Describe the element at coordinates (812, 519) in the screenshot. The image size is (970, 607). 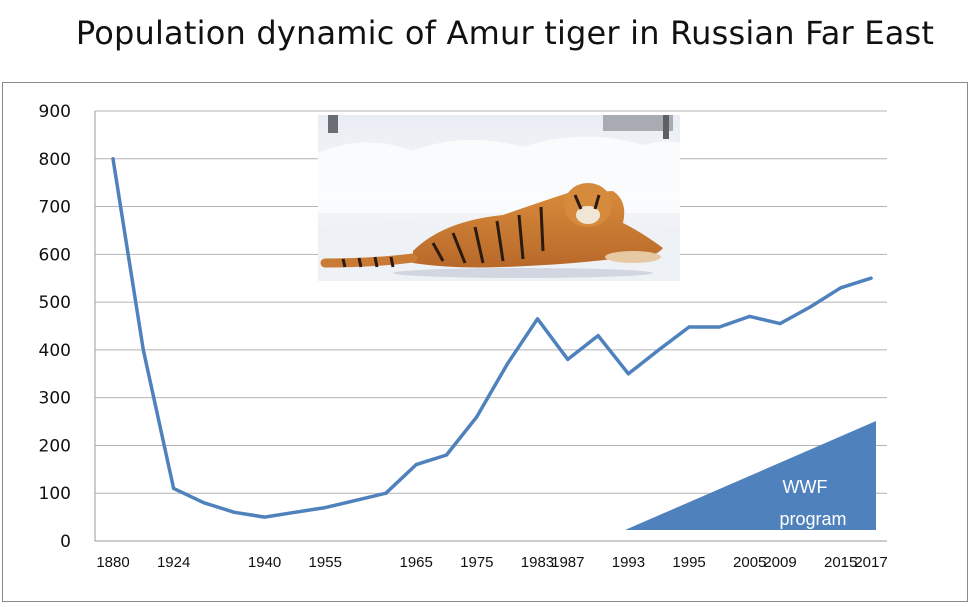
I see `program-label: program` at that location.